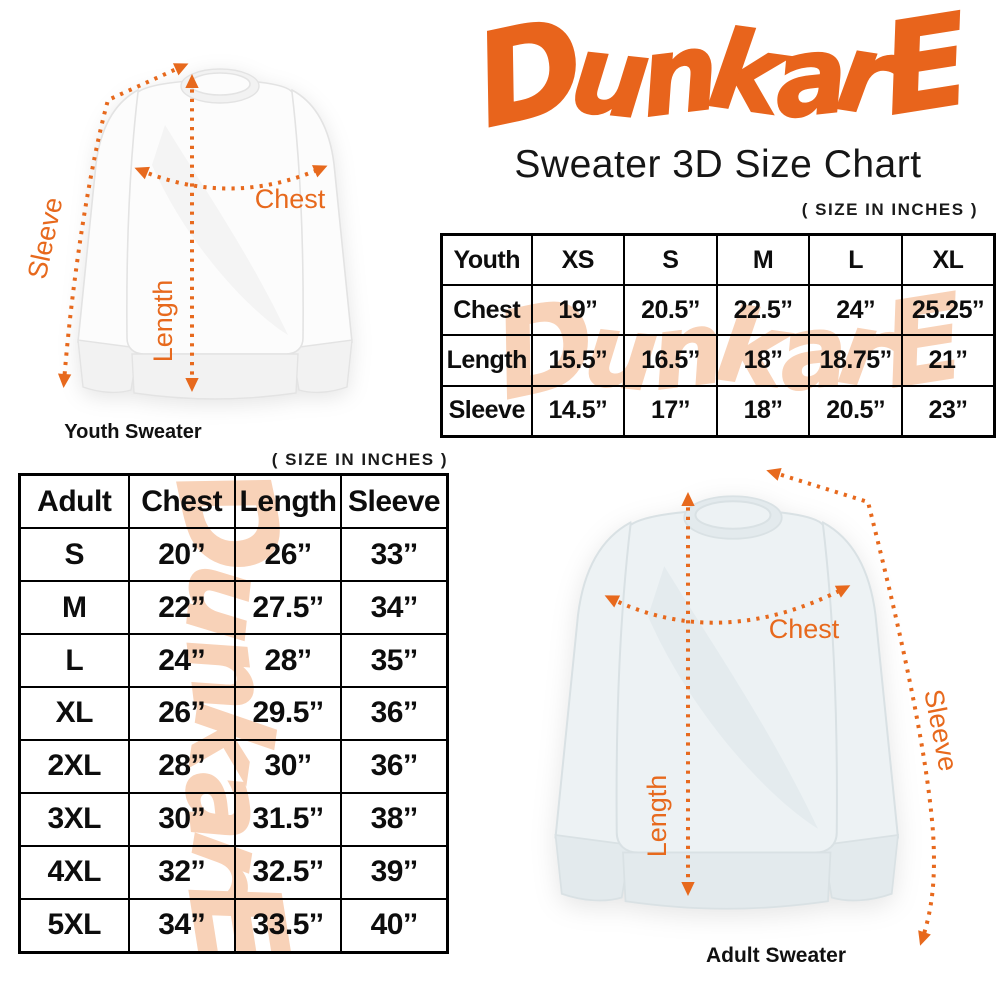 The width and height of the screenshot is (1000, 1000). What do you see at coordinates (394, 660) in the screenshot?
I see `table-cell: 35’’` at bounding box center [394, 660].